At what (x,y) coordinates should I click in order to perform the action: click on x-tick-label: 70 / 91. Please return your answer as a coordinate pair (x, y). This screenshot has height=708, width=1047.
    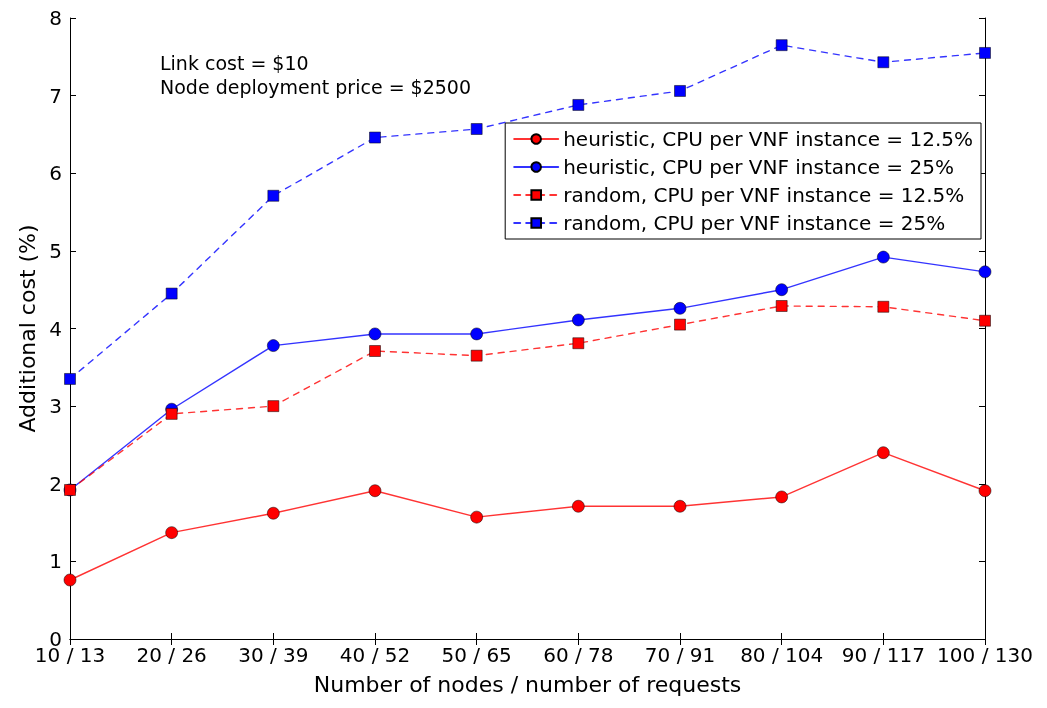
    Looking at the image, I should click on (680, 655).